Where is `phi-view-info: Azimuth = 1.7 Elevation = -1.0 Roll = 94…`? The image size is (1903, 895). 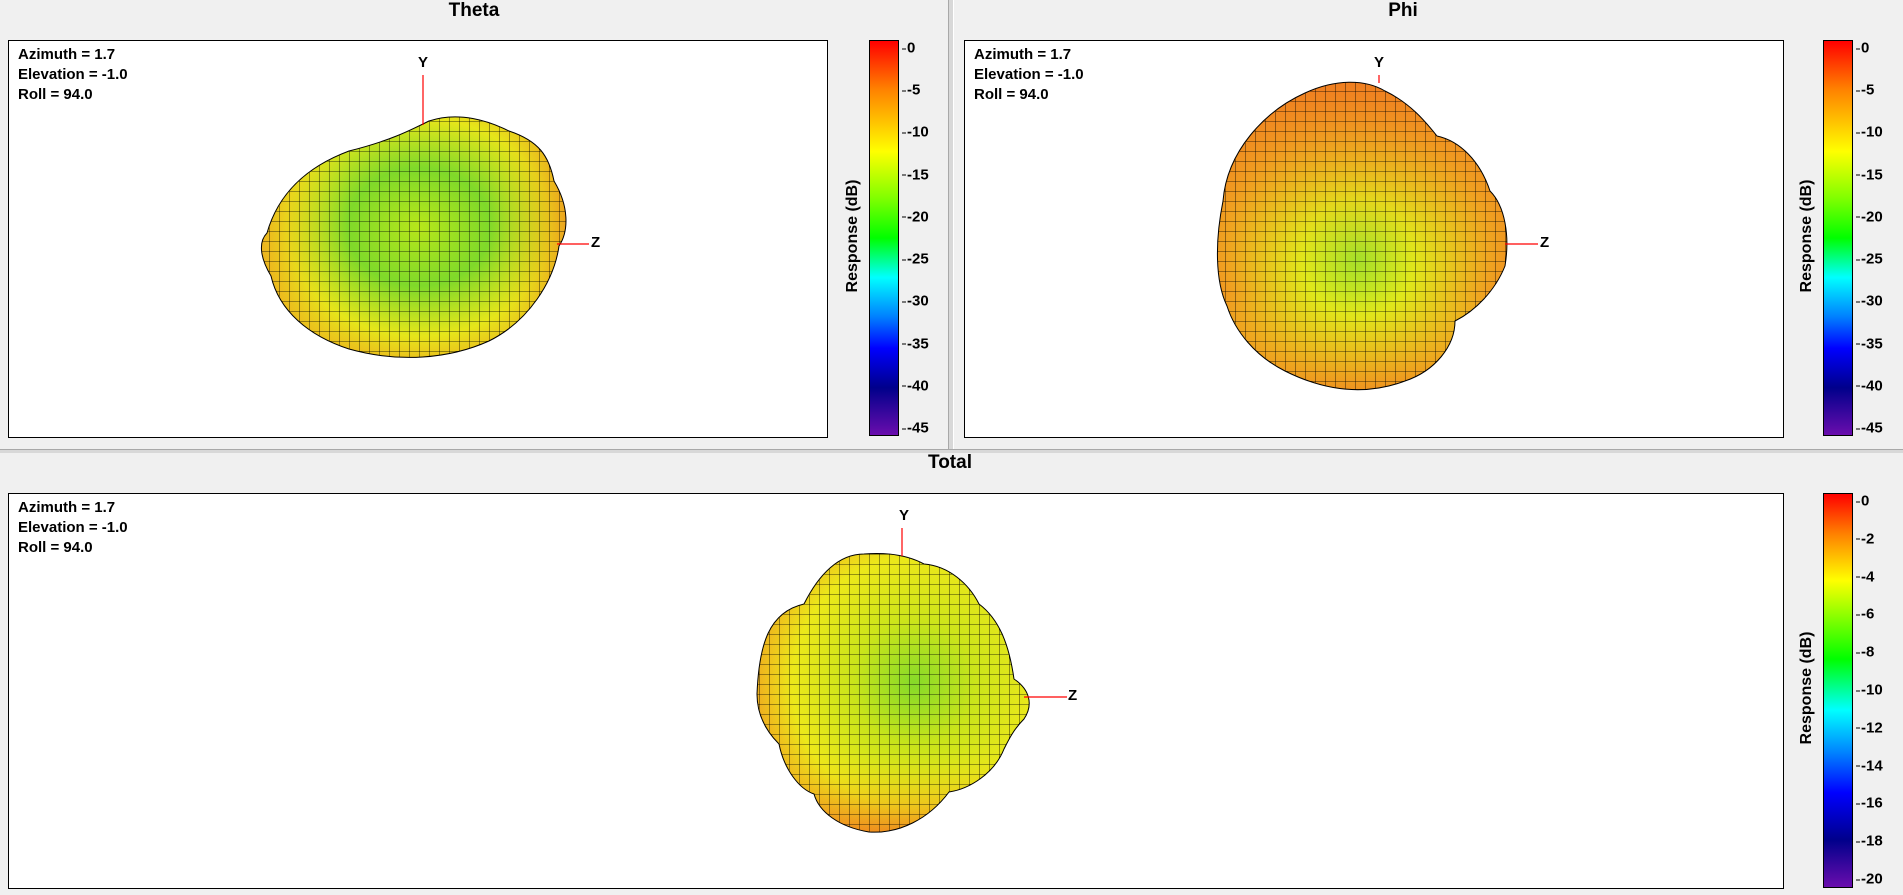
phi-view-info: Azimuth = 1.7 Elevation = -1.0 Roll = 94… is located at coordinates (1029, 75).